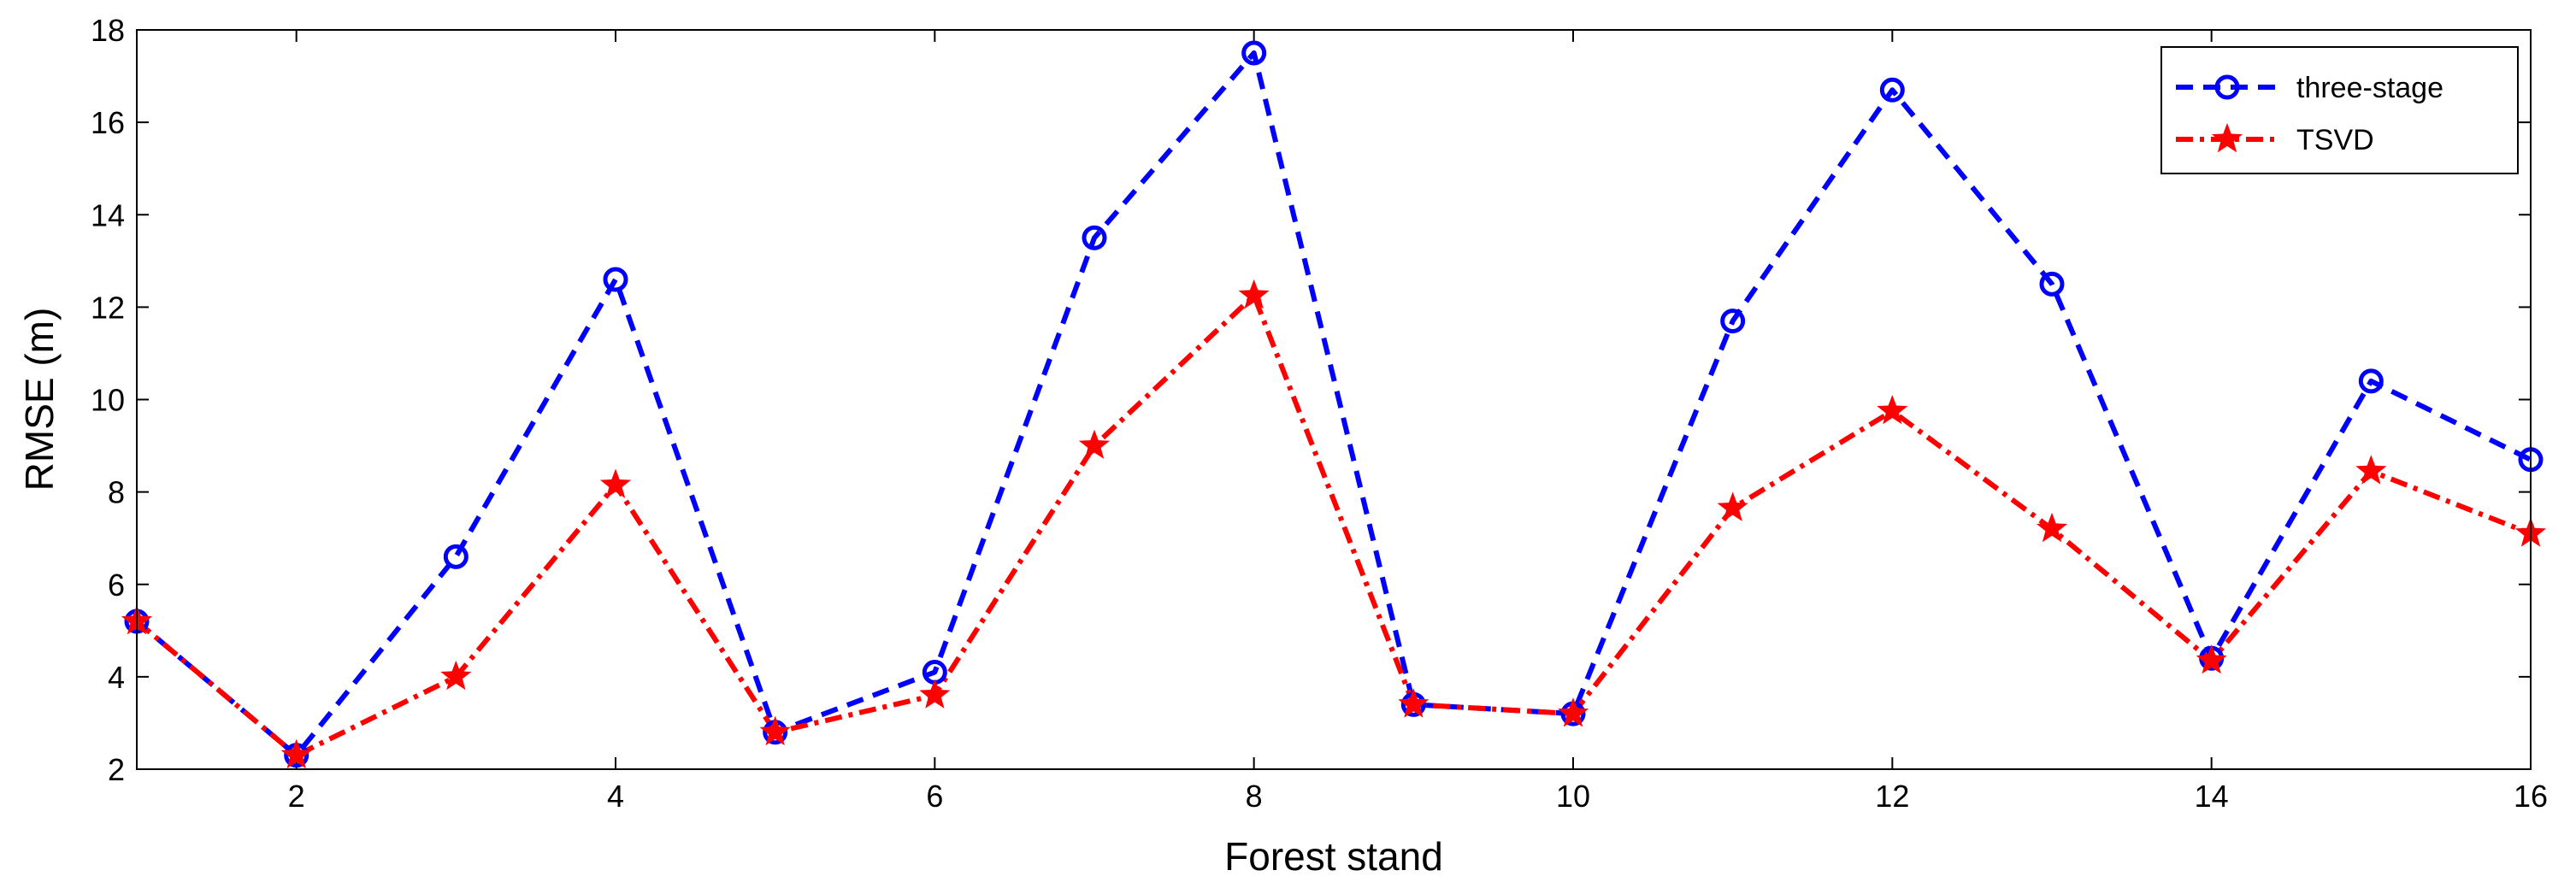 The width and height of the screenshot is (2576, 888). Describe the element at coordinates (2335, 140) in the screenshot. I see `legend-label-tsvd: TSVD` at that location.